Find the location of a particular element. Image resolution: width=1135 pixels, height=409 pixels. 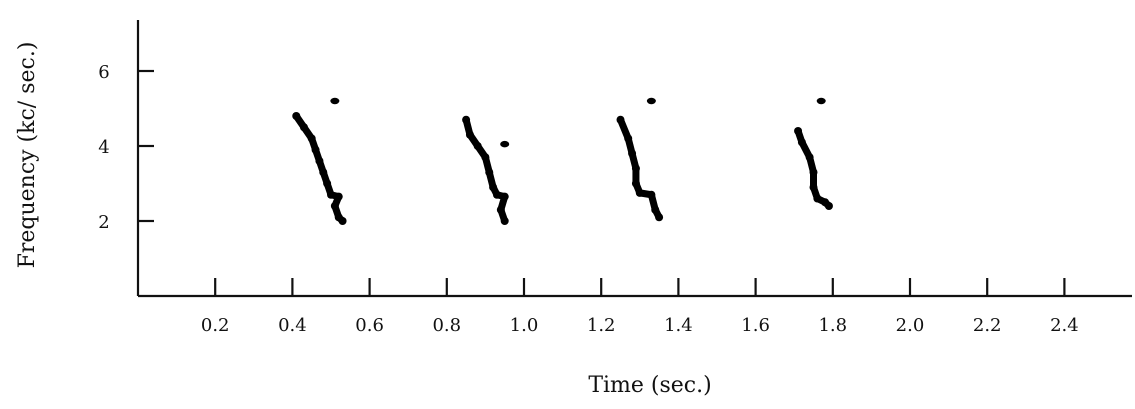

syllable-2-trace is located at coordinates (485, 170).